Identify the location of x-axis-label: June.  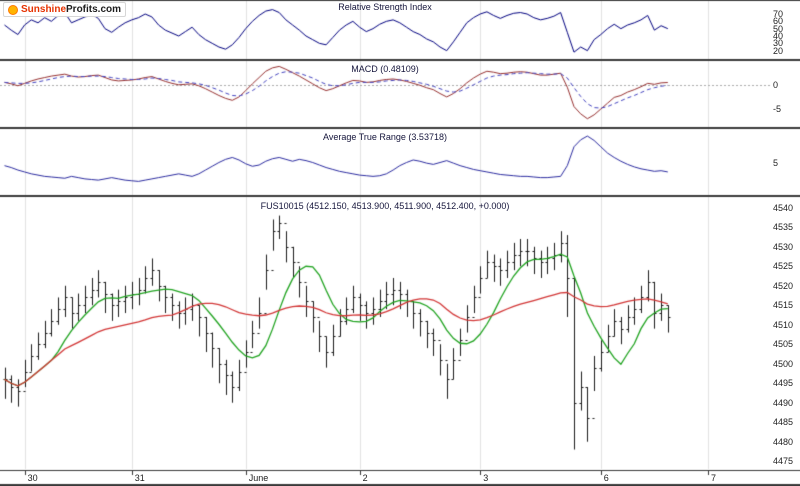
(258, 478).